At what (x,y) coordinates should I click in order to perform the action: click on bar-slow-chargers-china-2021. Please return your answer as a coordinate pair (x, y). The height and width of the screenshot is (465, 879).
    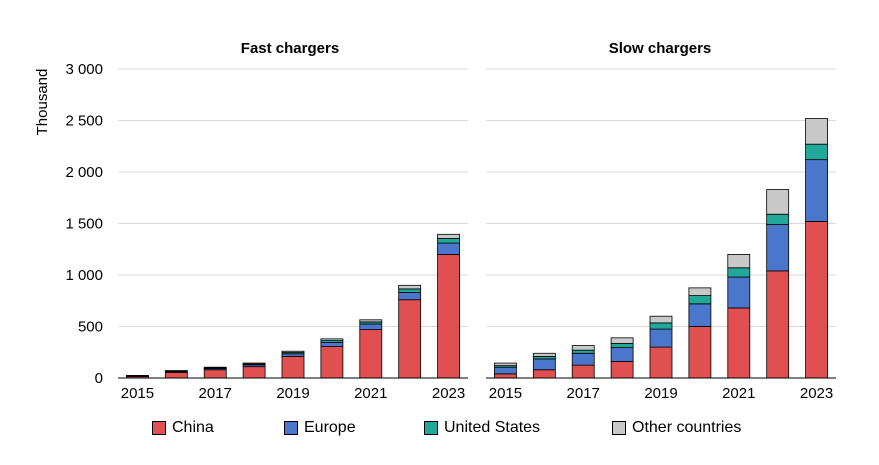
    Looking at the image, I should click on (739, 343).